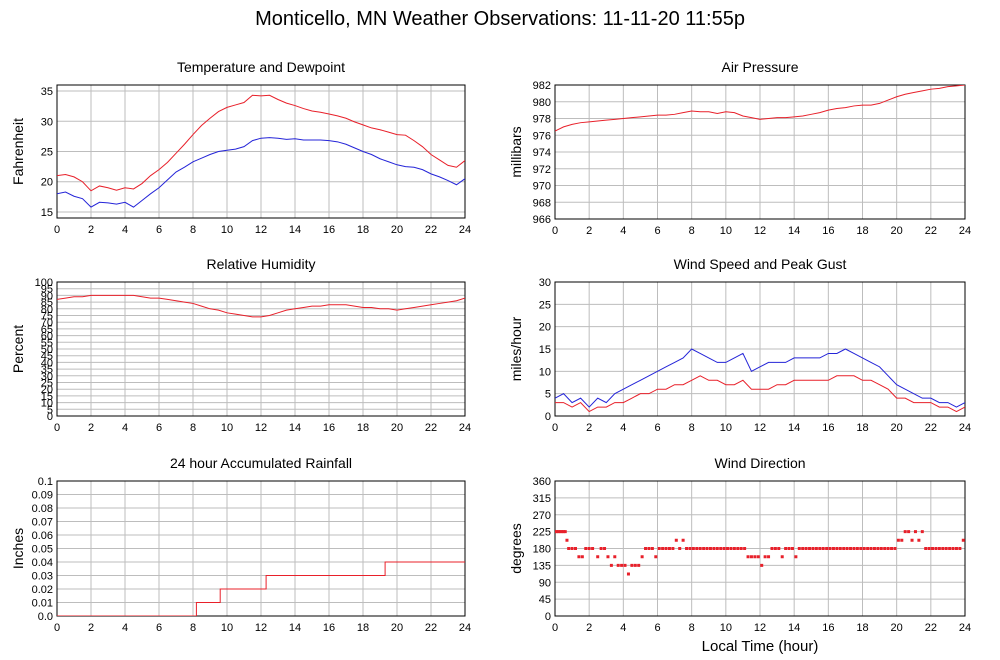  Describe the element at coordinates (931, 628) in the screenshot. I see `direction-x-tick-label: 22` at that location.